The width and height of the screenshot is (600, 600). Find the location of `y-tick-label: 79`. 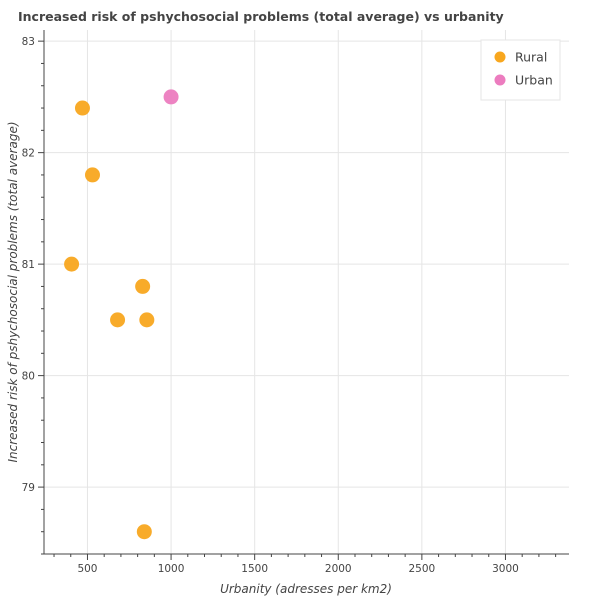

y-tick-label: 79 is located at coordinates (28, 488).